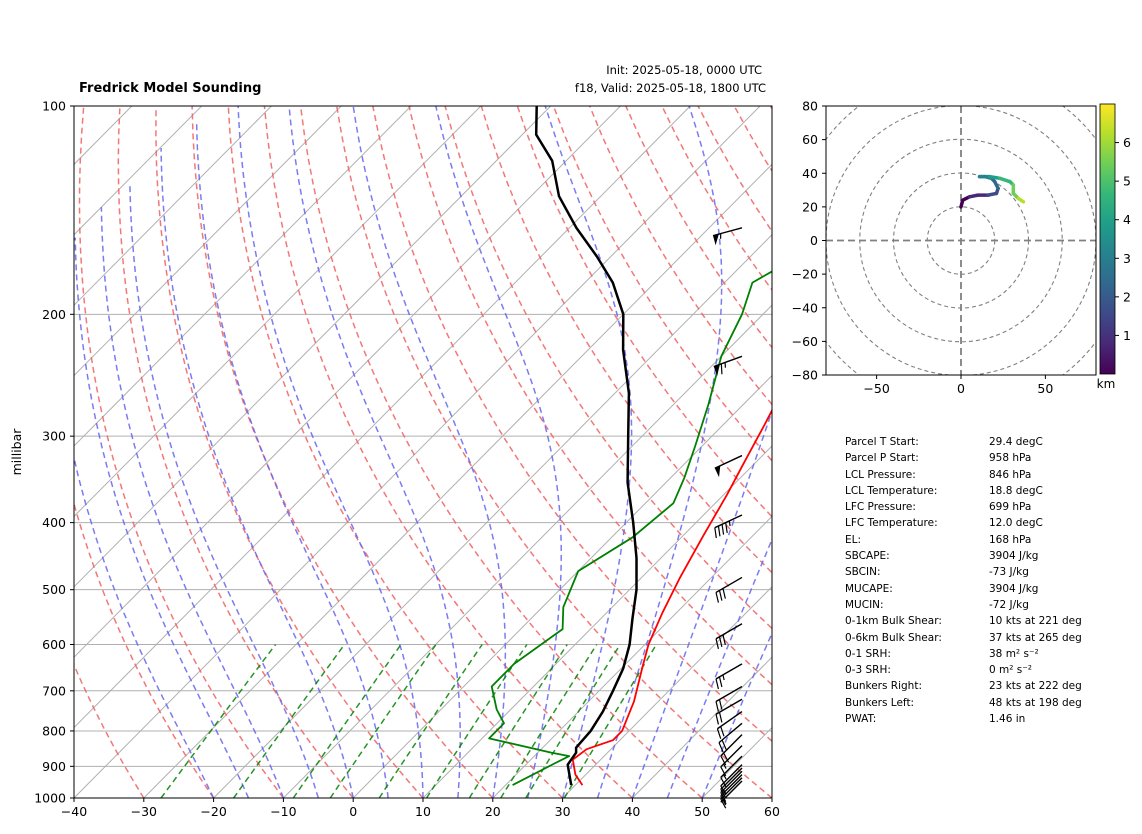 The image size is (1142, 834). Describe the element at coordinates (54, 106) in the screenshot. I see `y-tick-label: 100` at that location.